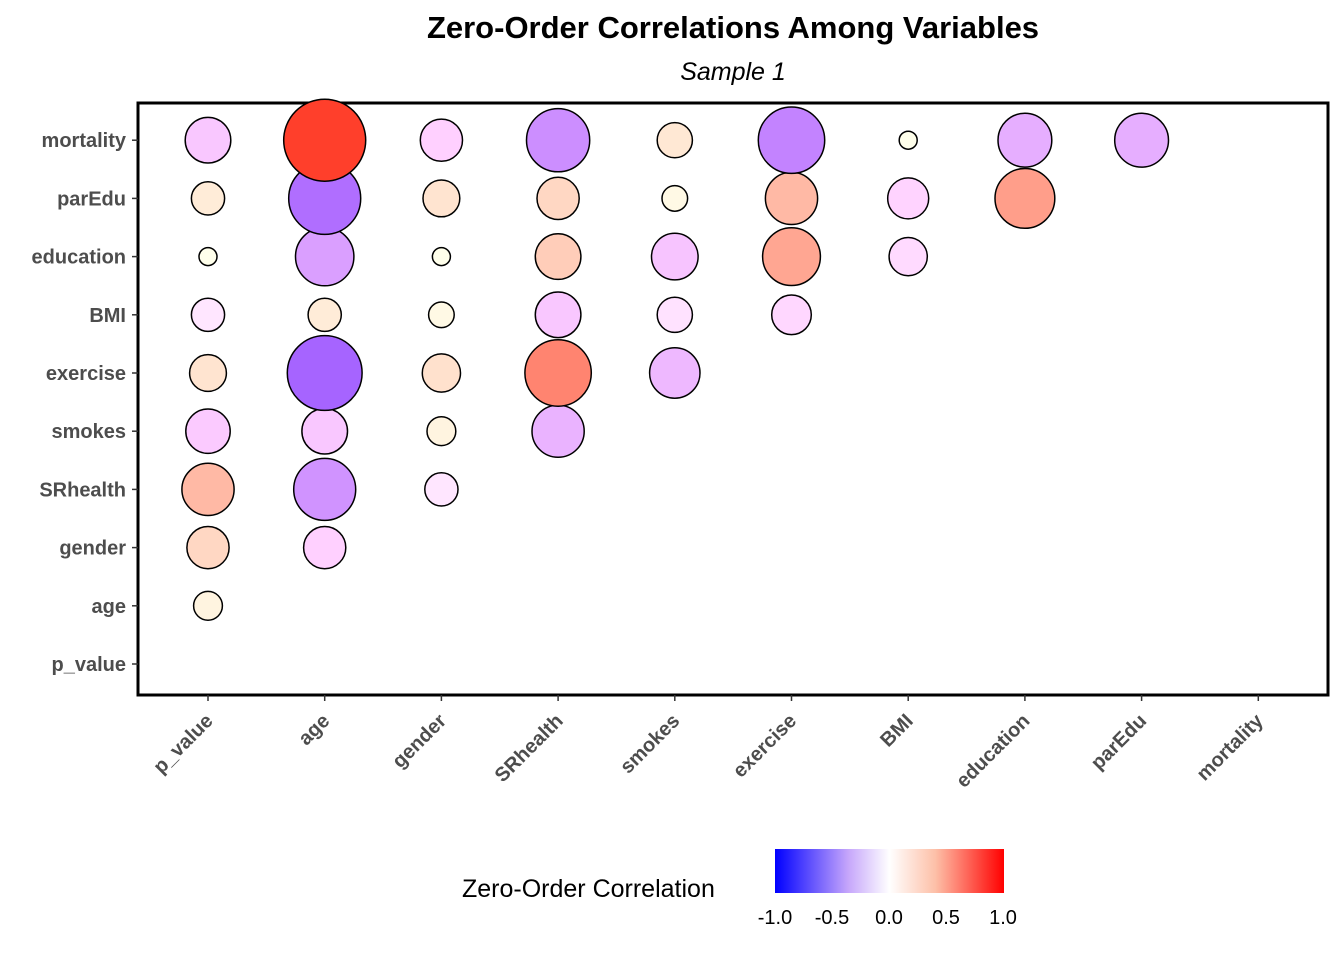 The height and width of the screenshot is (960, 1344). What do you see at coordinates (889, 918) in the screenshot?
I see `legend-tick: 0.0` at bounding box center [889, 918].